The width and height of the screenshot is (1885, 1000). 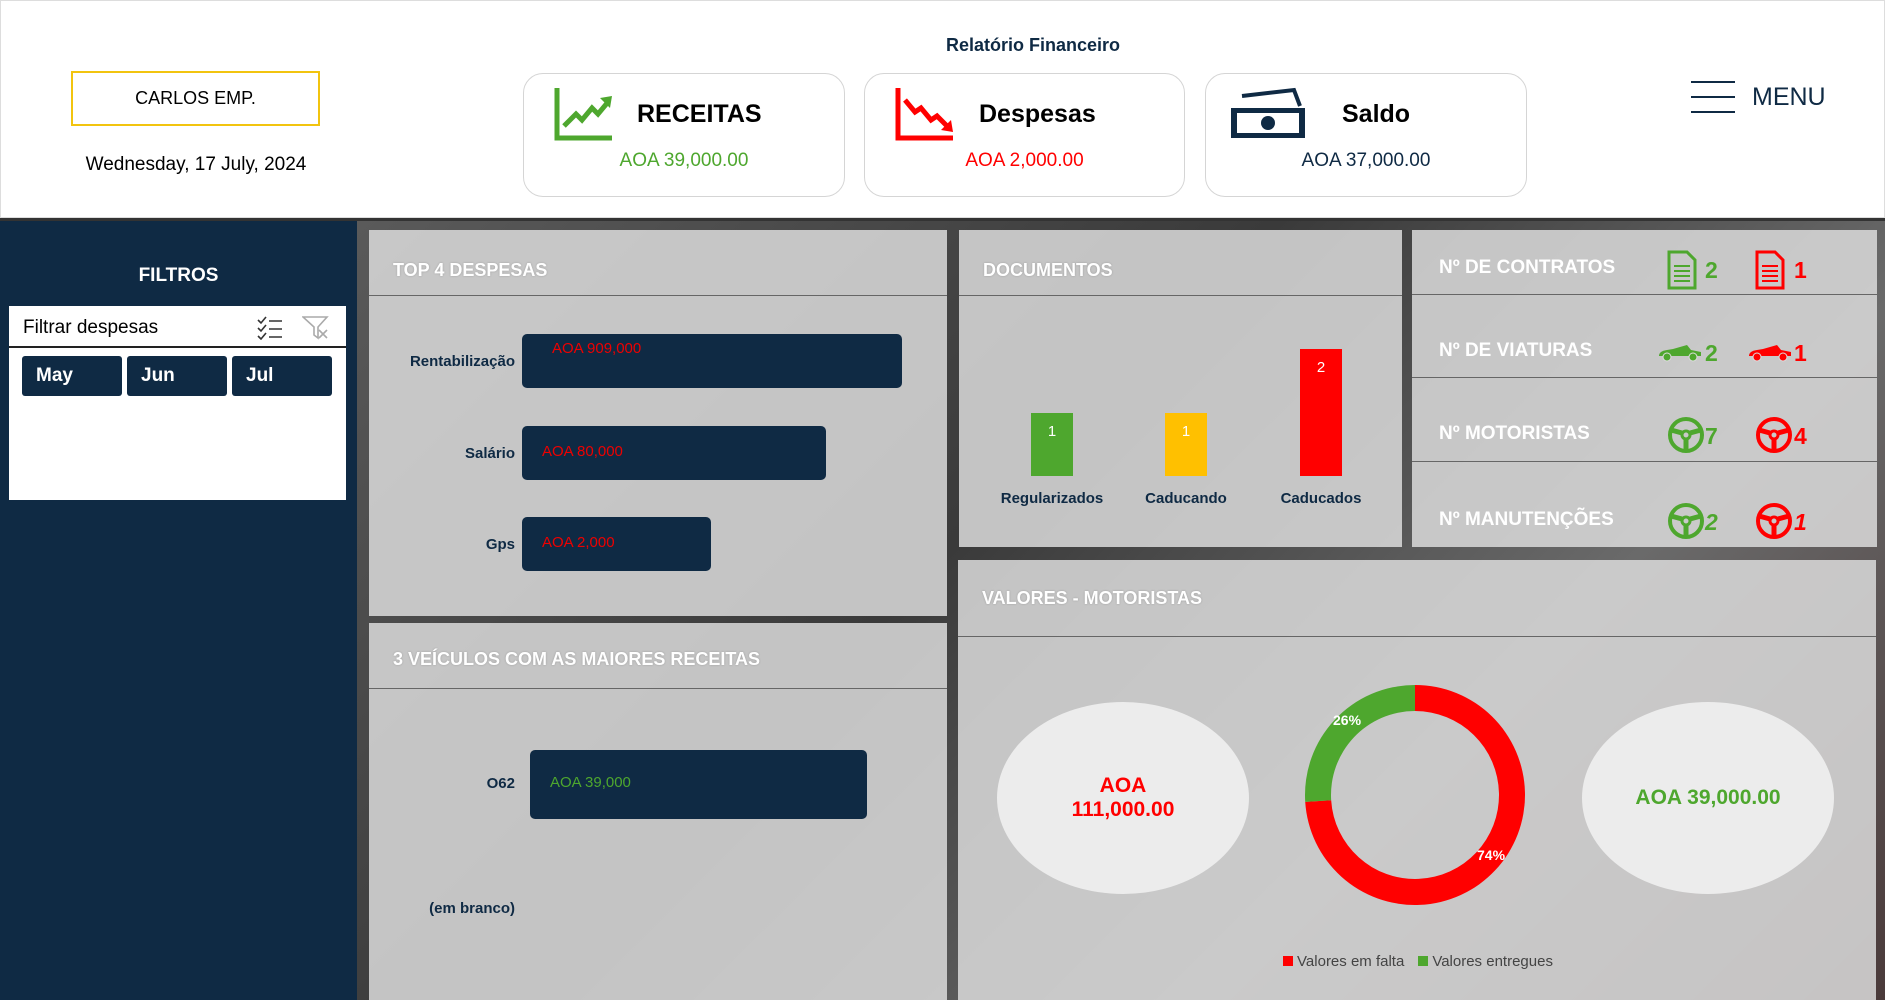 I want to click on saldo-label: Saldo, so click(x=1376, y=114).